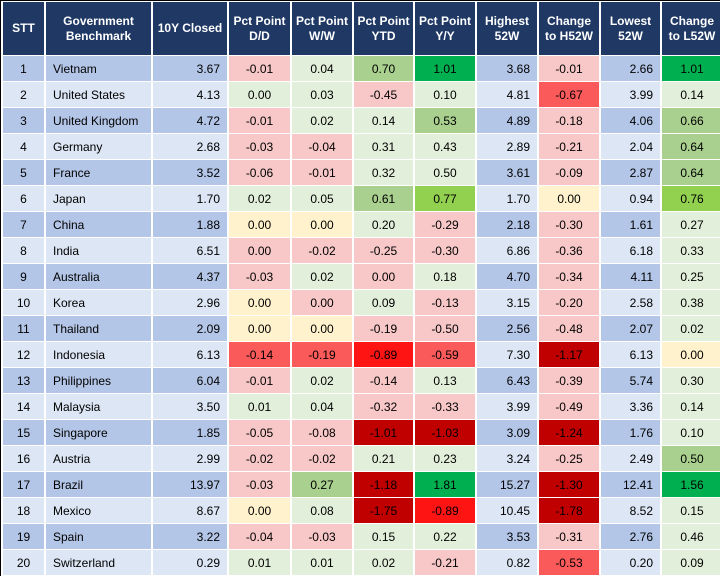 Image resolution: width=720 pixels, height=576 pixels. I want to click on highest-52w-cell: 3.68, so click(507, 68).